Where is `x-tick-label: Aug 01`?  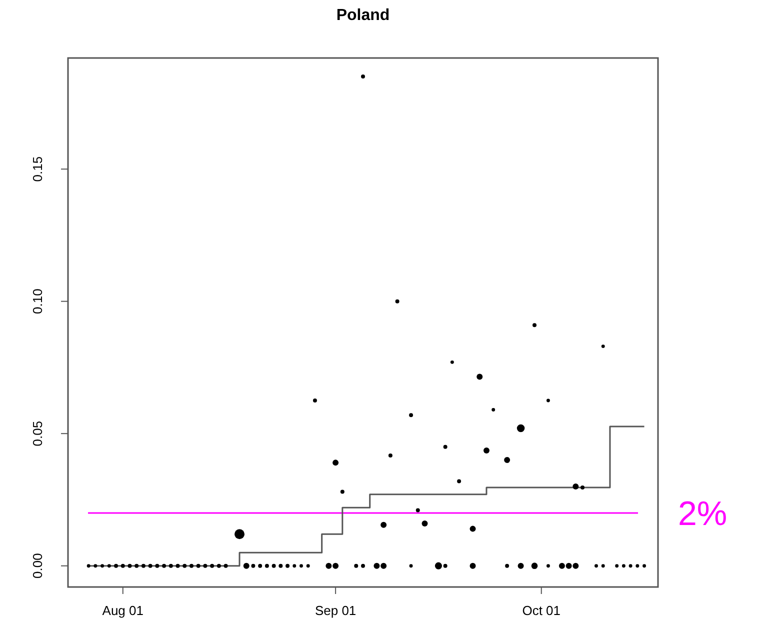
x-tick-label: Aug 01 is located at coordinates (123, 610).